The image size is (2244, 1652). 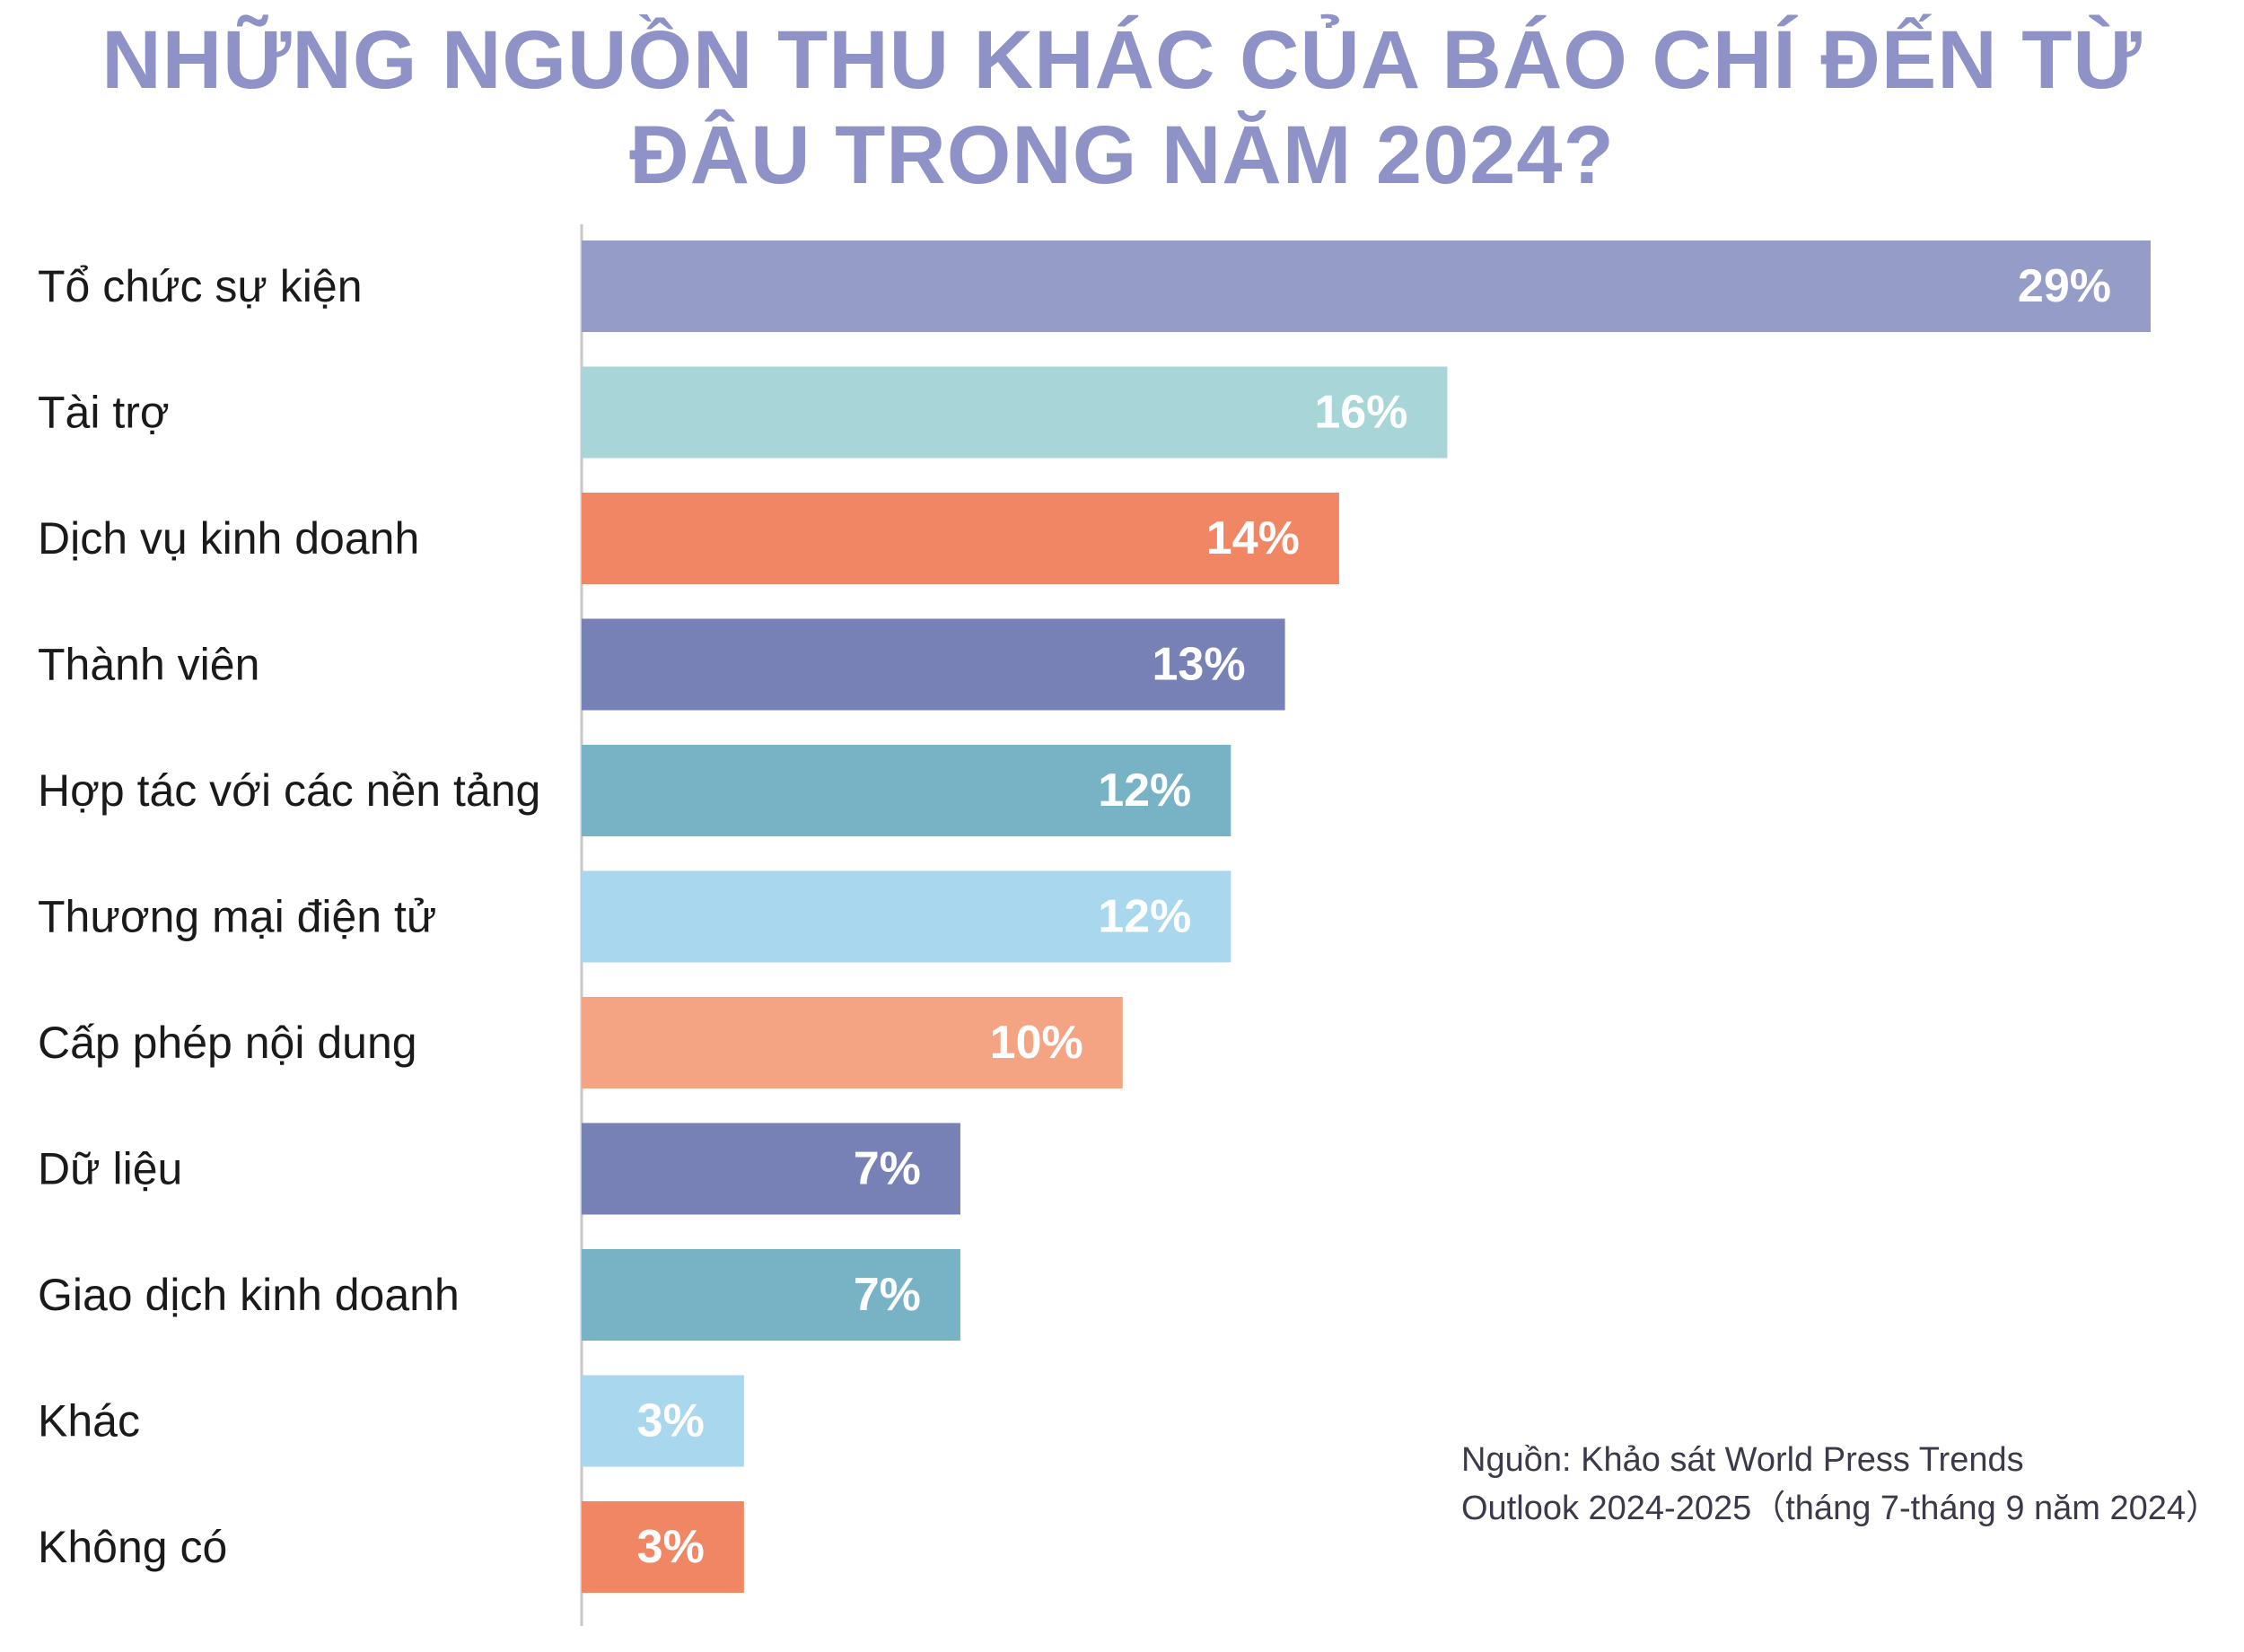 I want to click on value-label-4: 12%, so click(x=1144, y=791).